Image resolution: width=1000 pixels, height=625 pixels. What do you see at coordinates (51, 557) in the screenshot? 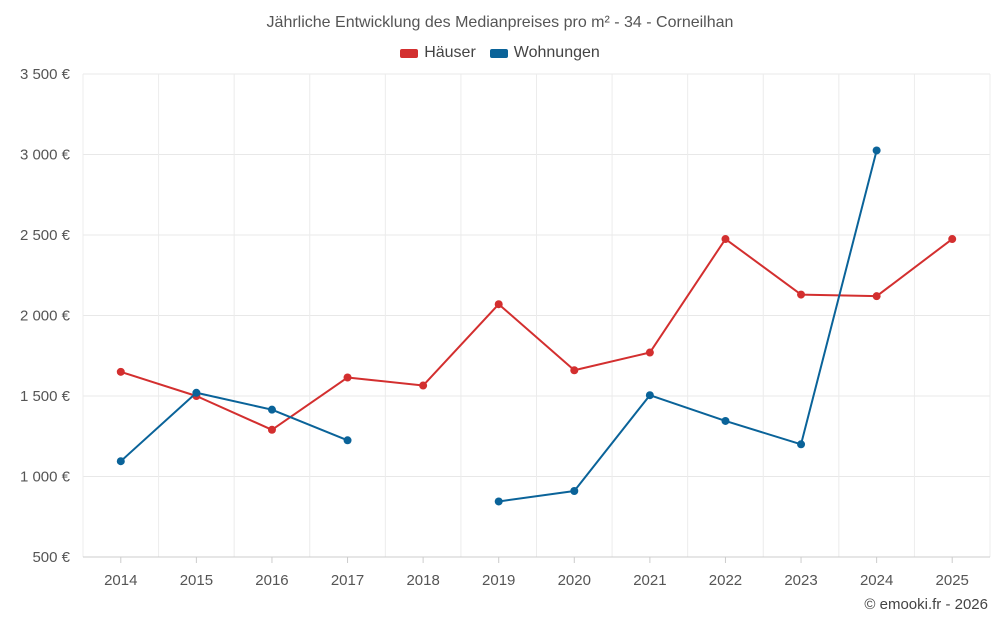
I see `y-tick-label: 500 €` at bounding box center [51, 557].